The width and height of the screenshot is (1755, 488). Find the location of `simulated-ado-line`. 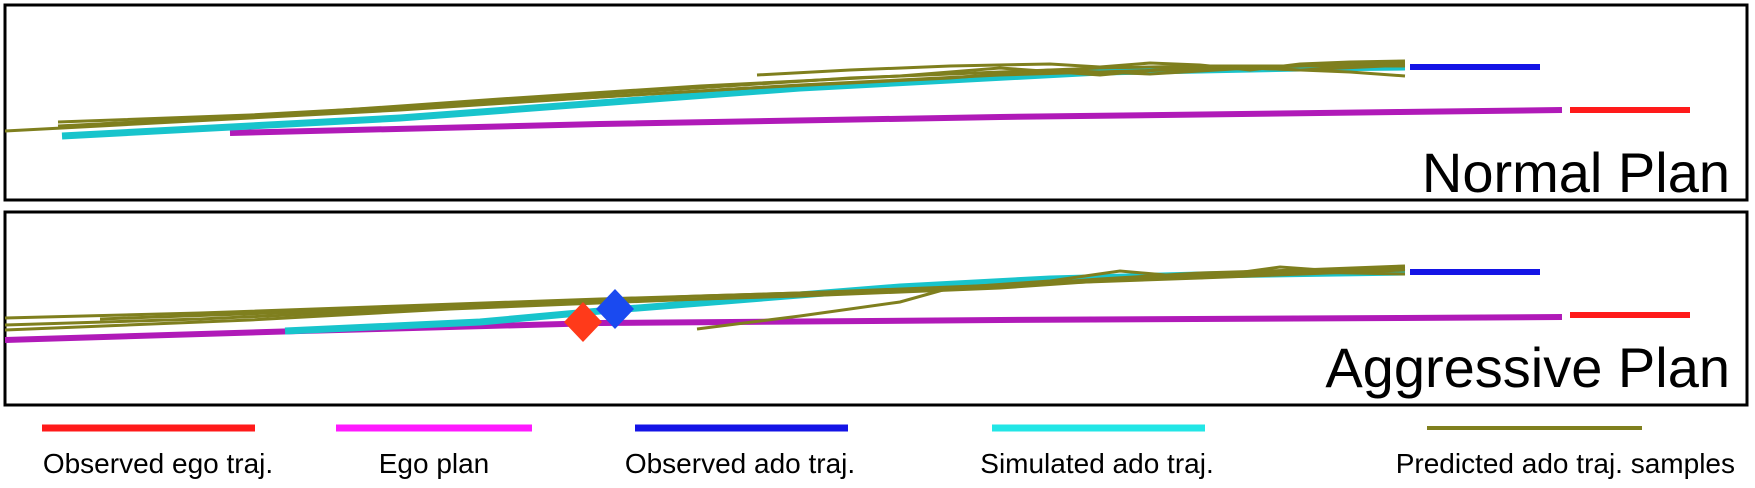

simulated-ado-line is located at coordinates (733, 101).